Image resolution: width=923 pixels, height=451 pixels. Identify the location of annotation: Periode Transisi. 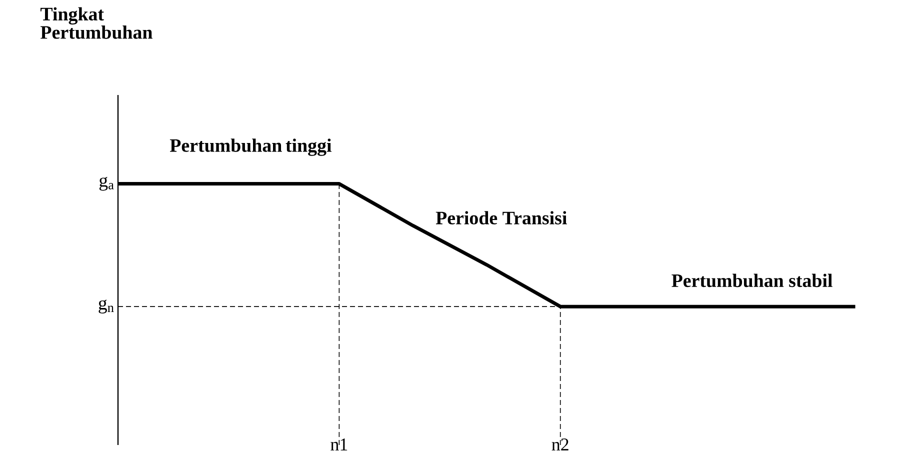
(501, 217).